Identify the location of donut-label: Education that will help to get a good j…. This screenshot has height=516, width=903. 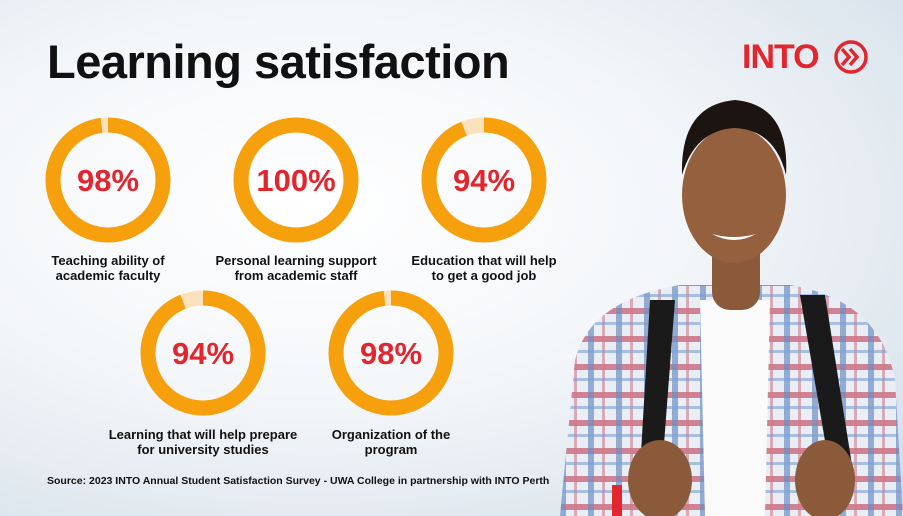
(484, 268).